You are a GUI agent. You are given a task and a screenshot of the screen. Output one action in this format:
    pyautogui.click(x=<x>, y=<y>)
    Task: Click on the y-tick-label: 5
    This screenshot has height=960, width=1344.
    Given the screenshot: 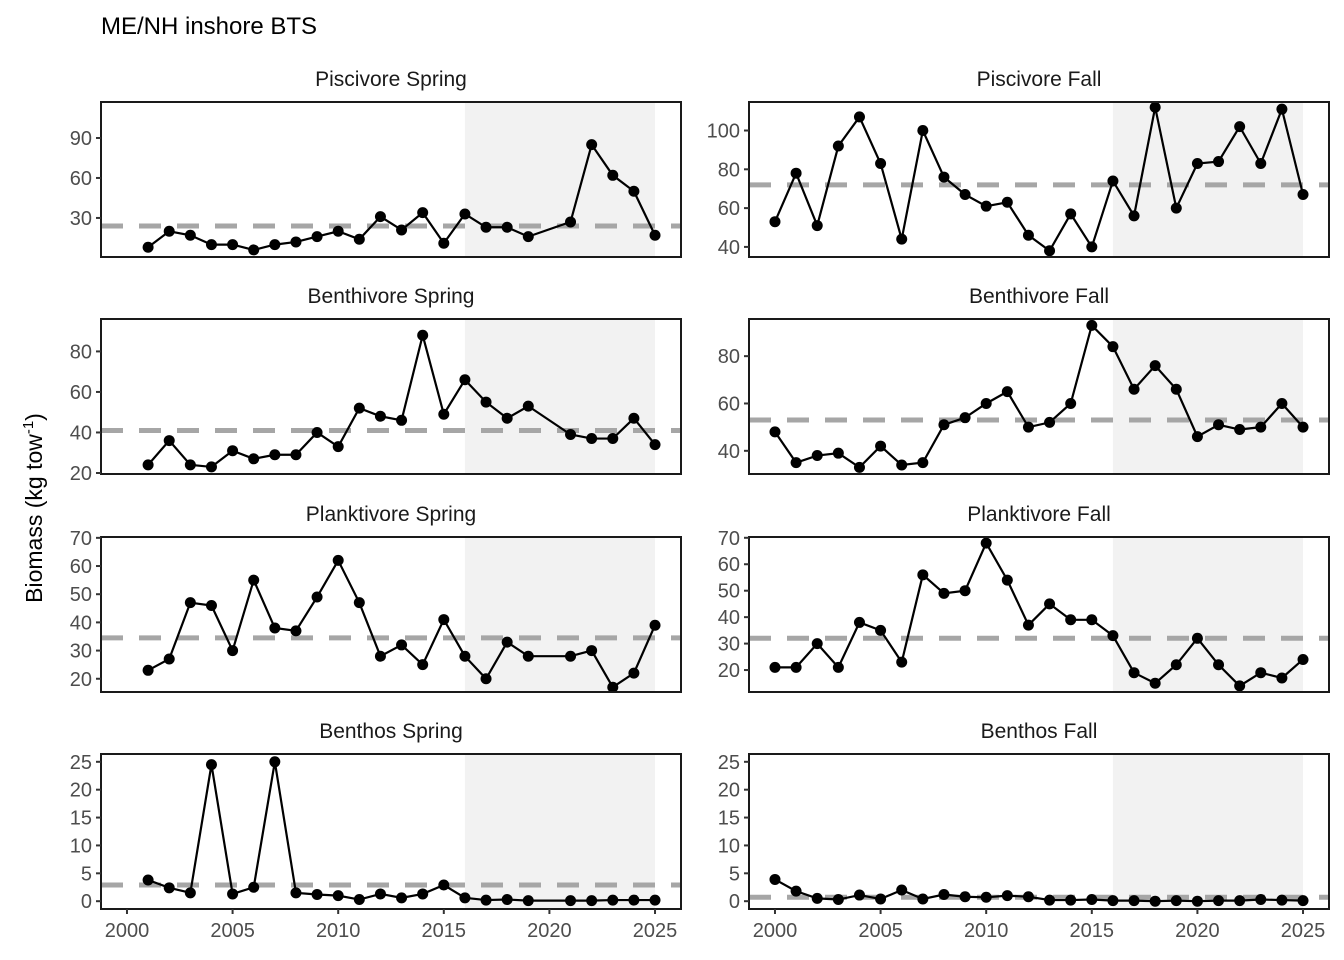 What is the action you would take?
    pyautogui.click(x=734, y=874)
    